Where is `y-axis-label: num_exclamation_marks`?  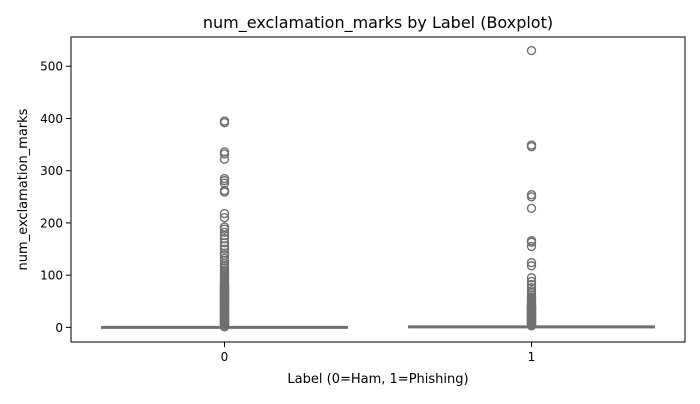 y-axis-label: num_exclamation_marks is located at coordinates (23, 189).